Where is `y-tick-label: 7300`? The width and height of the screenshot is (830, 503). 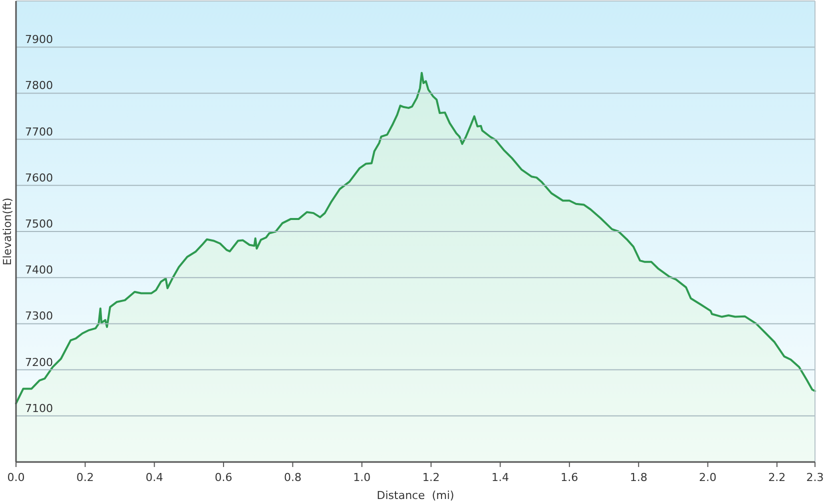
y-tick-label: 7300 is located at coordinates (39, 316).